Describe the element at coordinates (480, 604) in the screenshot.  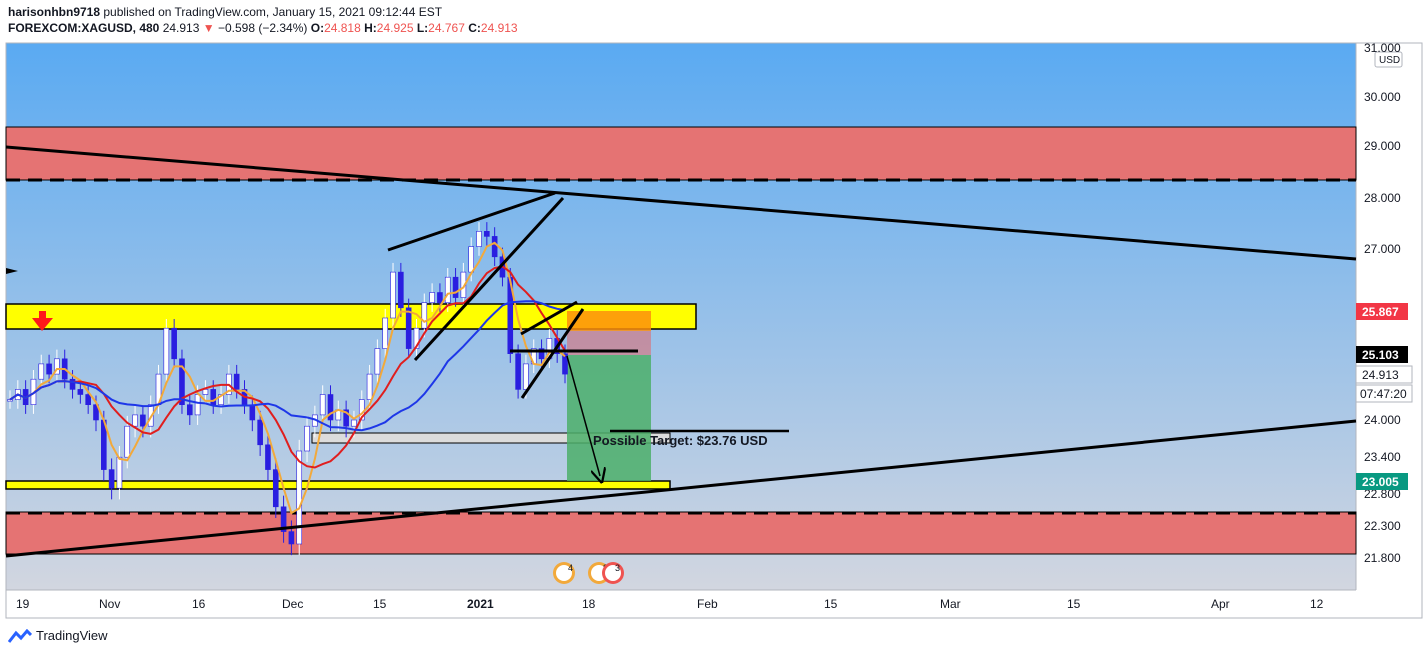
I see `x-tick: 2021` at that location.